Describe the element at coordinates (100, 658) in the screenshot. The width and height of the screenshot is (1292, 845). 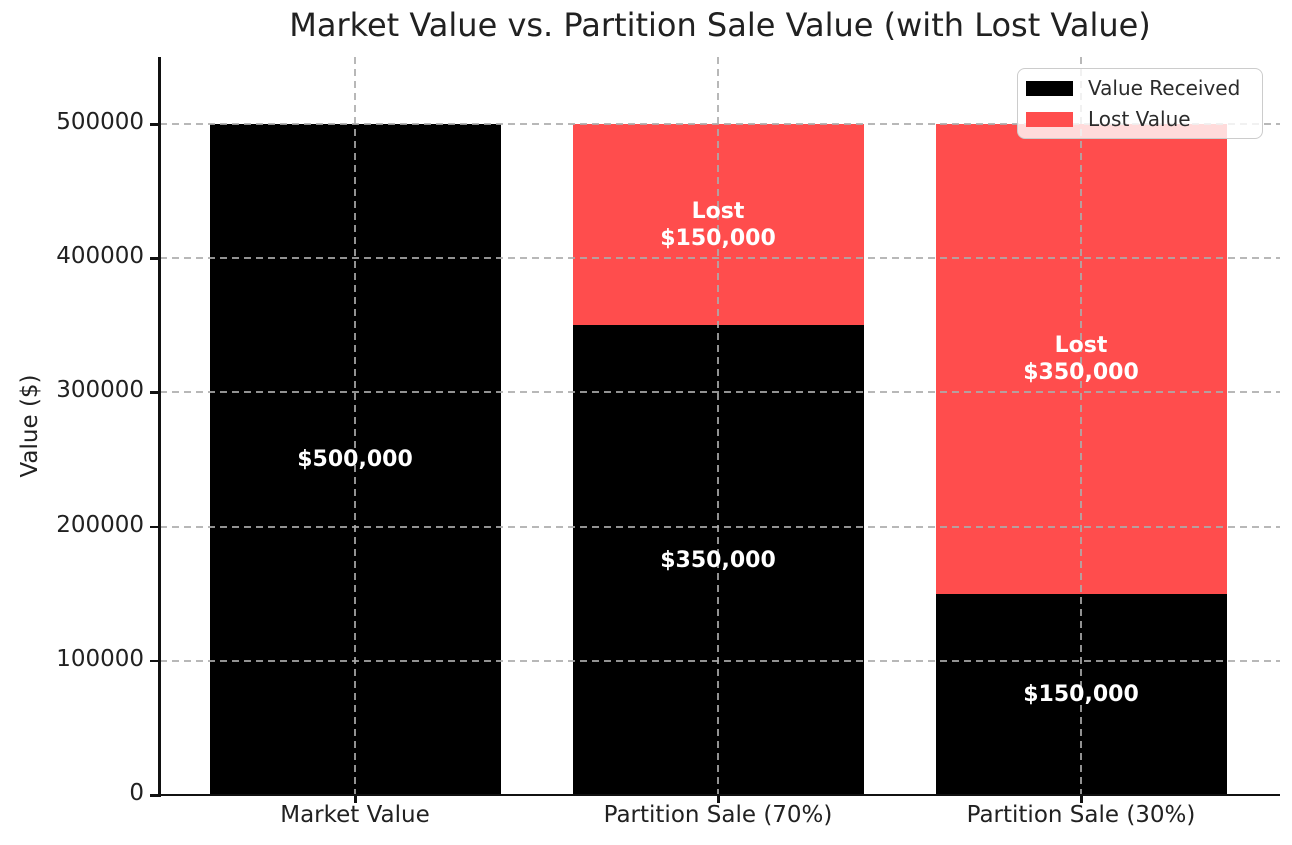
I see `y-tick-label-100000: 100000` at that location.